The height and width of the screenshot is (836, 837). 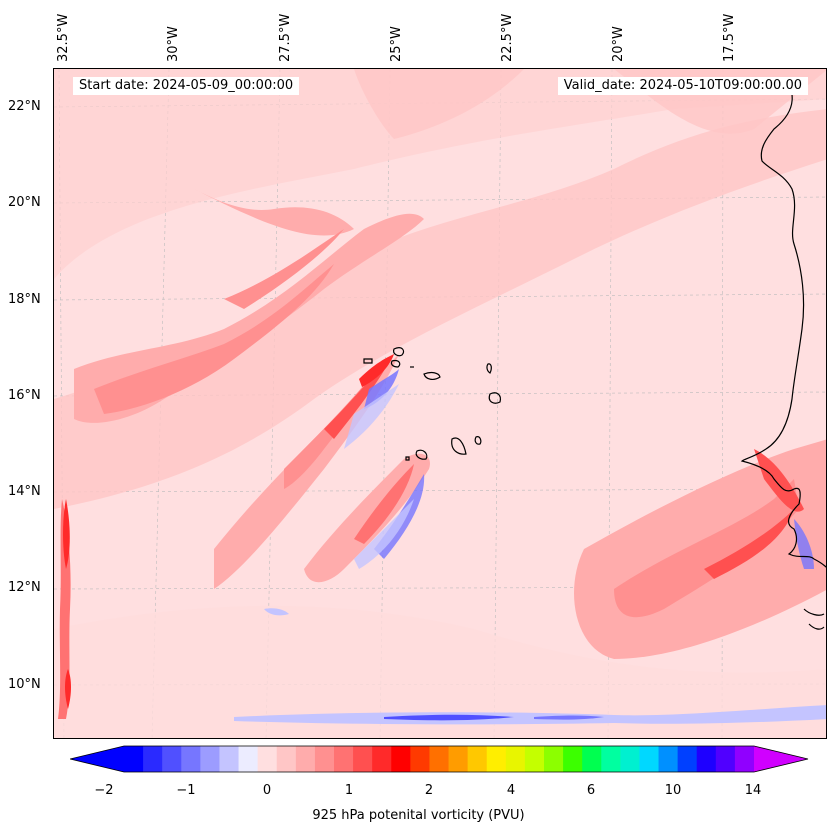 What do you see at coordinates (104, 790) in the screenshot?
I see `colorbar-tick-label: −2` at bounding box center [104, 790].